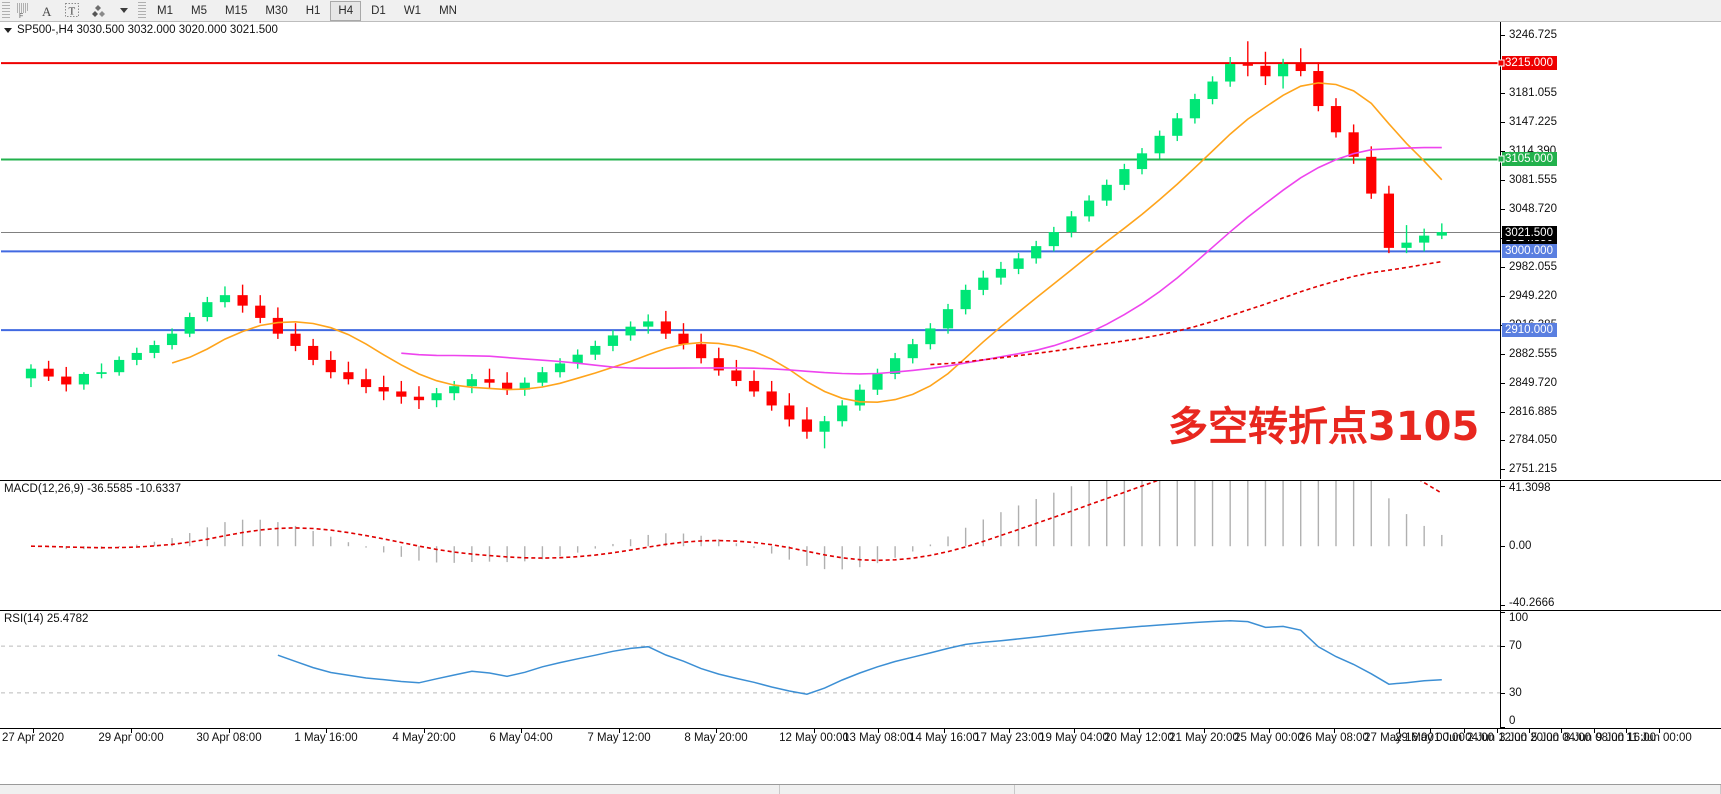 The width and height of the screenshot is (1721, 794). I want to click on timeframe-m1: M1, so click(165, 10).